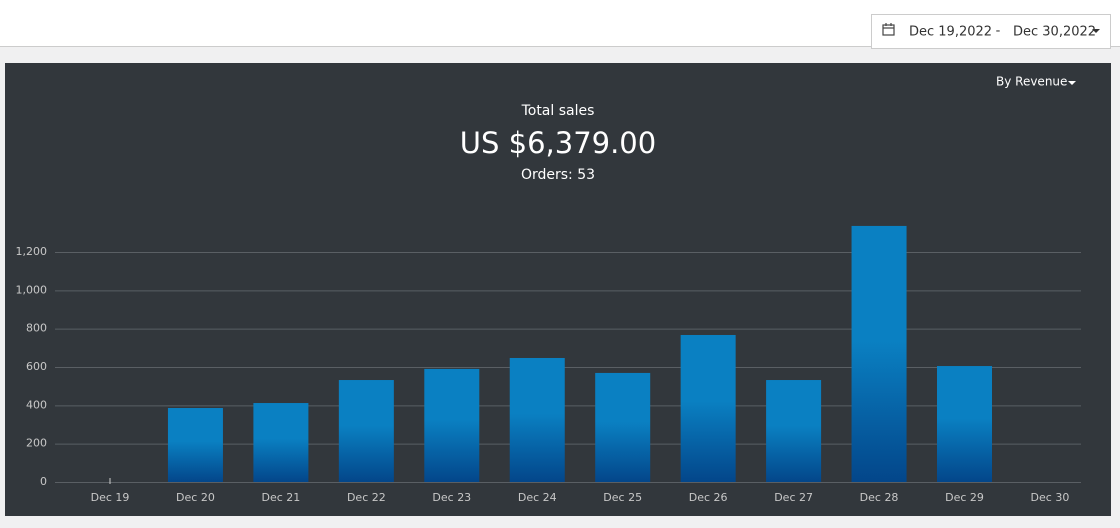  Describe the element at coordinates (366, 497) in the screenshot. I see `x-tick-label: Dec 22` at that location.